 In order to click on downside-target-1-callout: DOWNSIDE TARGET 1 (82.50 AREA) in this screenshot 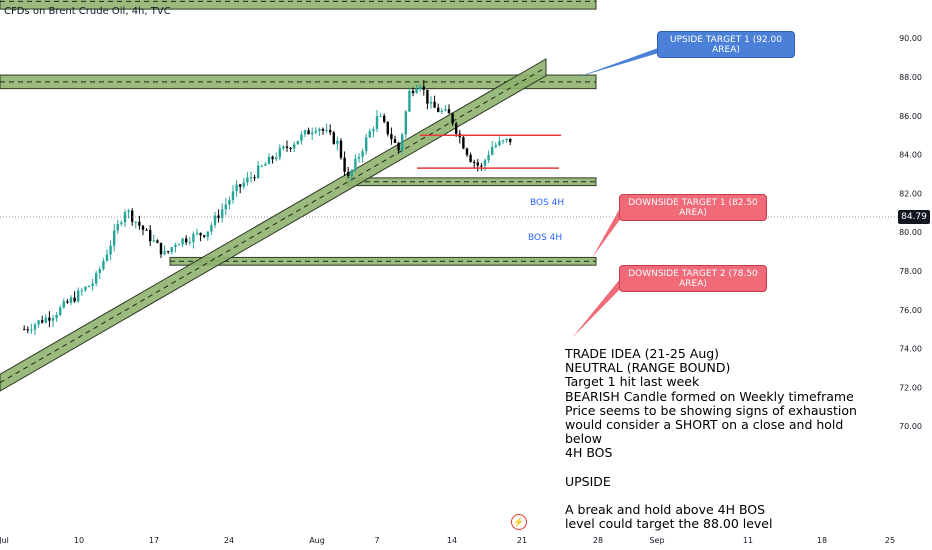, I will do `click(693, 207)`.